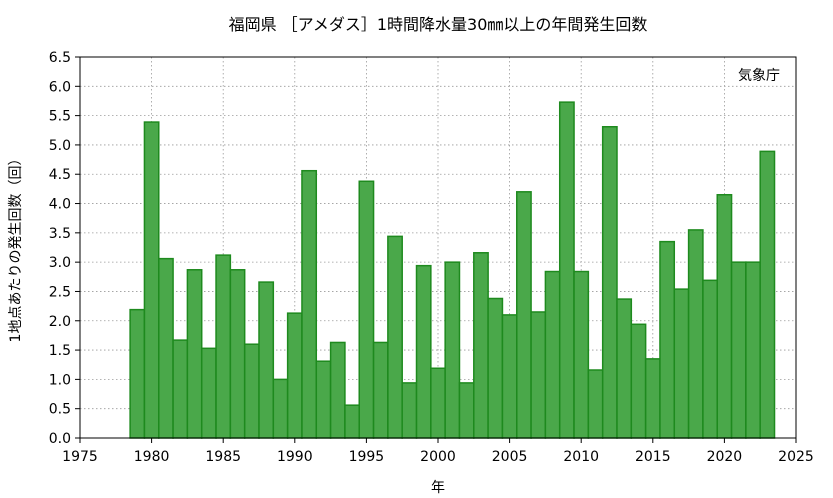 The height and width of the screenshot is (498, 833). Describe the element at coordinates (738, 350) in the screenshot. I see `bar-2021` at that location.